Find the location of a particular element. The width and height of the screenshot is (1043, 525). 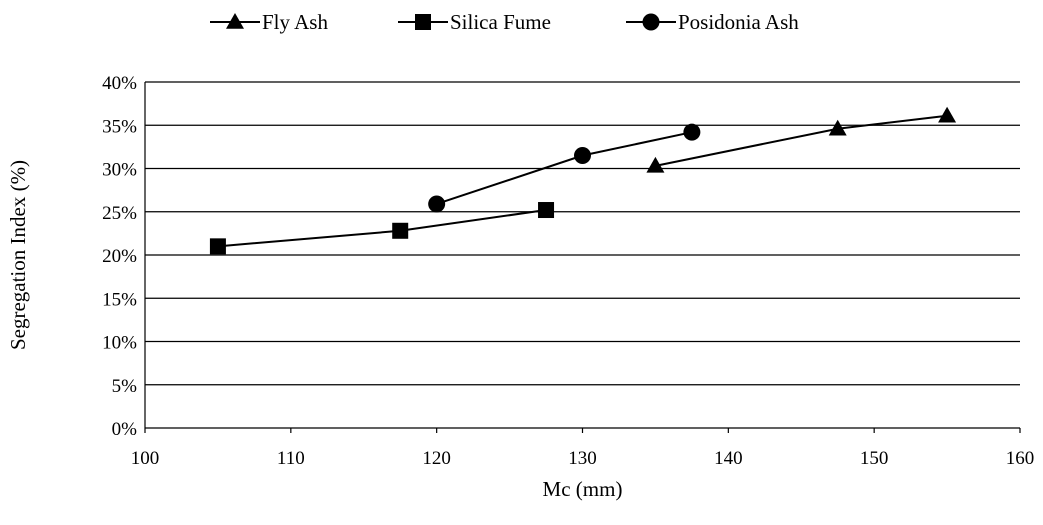

series-fly-ash is located at coordinates (801, 139).